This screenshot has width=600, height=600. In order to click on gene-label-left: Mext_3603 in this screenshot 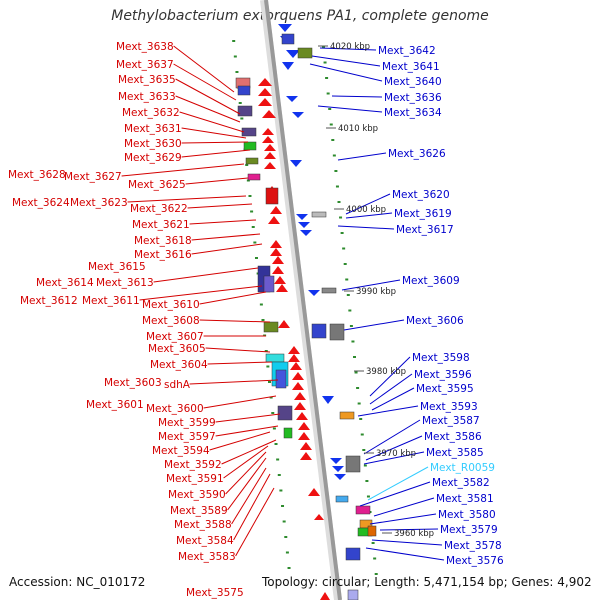, I will do `click(133, 383)`.